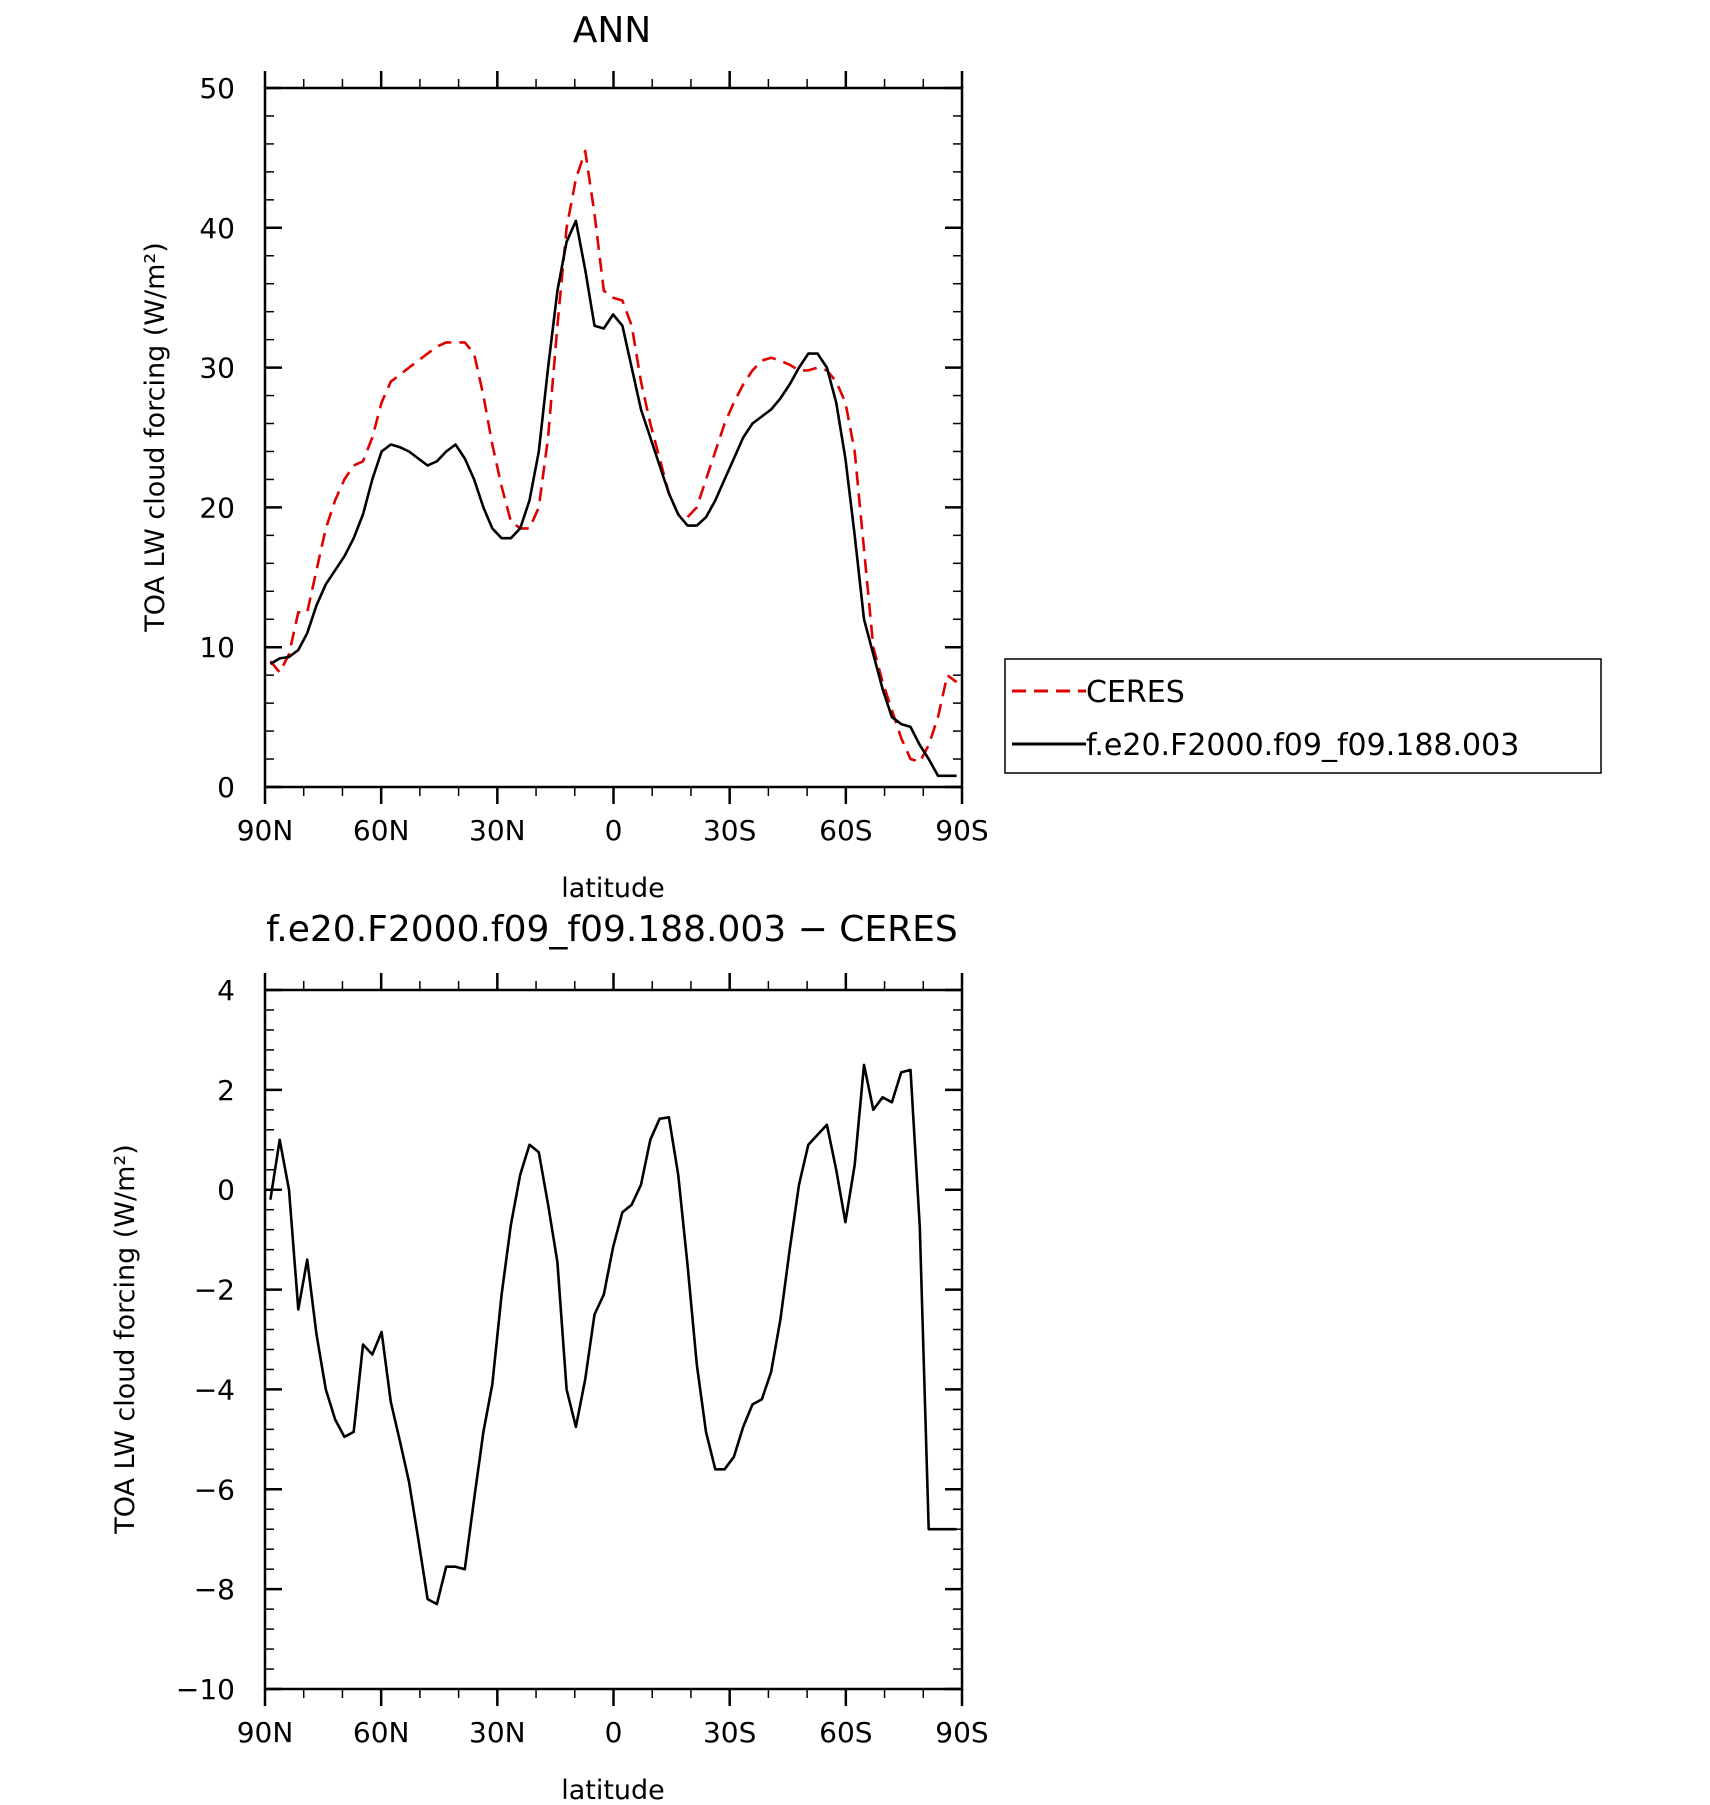  Describe the element at coordinates (729, 1732) in the screenshot. I see `bottom-x-tick-label: 30S` at that location.